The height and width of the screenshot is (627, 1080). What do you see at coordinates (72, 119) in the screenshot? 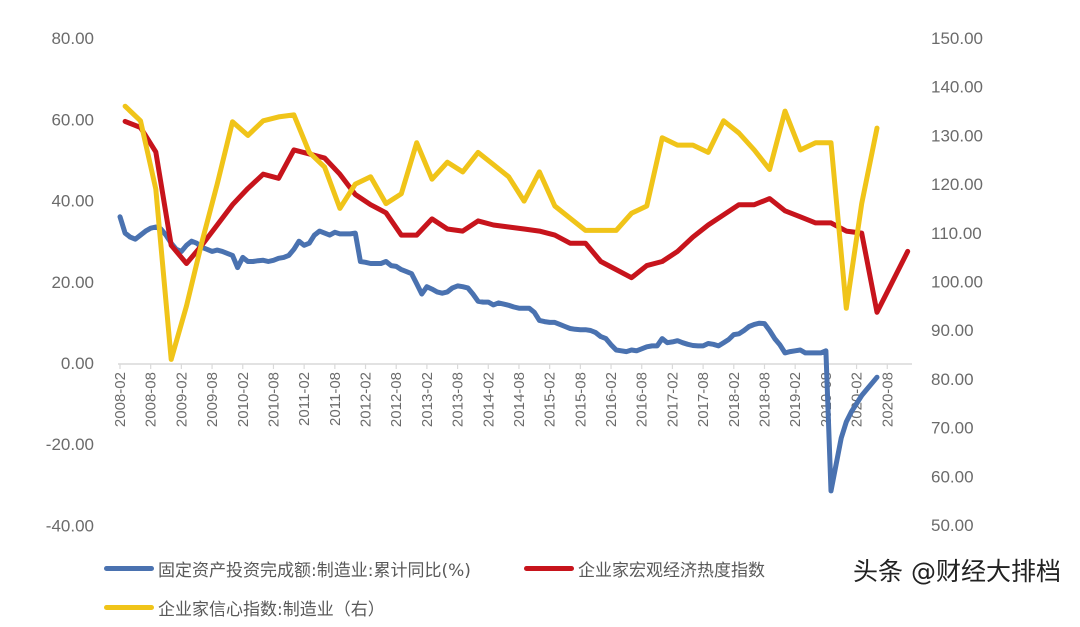
I see `left-tick-label: 60.00` at bounding box center [72, 119].